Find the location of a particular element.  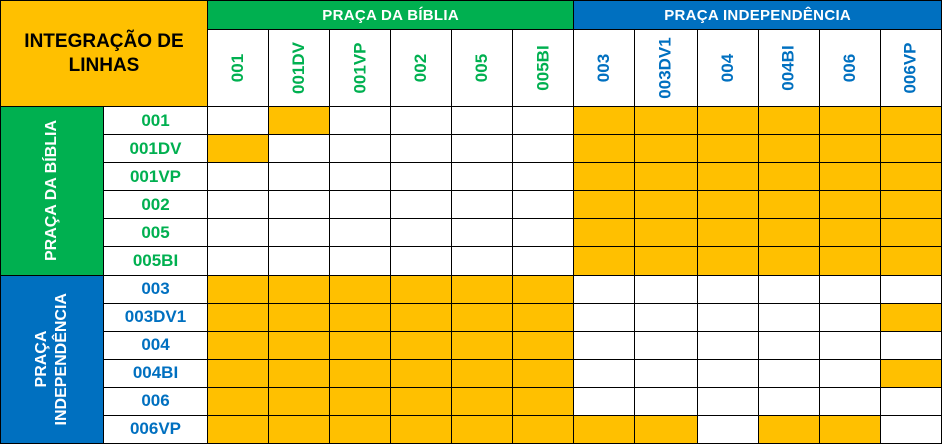

column-group-header: PRAÇA INDEPENDÊNCIA is located at coordinates (757, 15).